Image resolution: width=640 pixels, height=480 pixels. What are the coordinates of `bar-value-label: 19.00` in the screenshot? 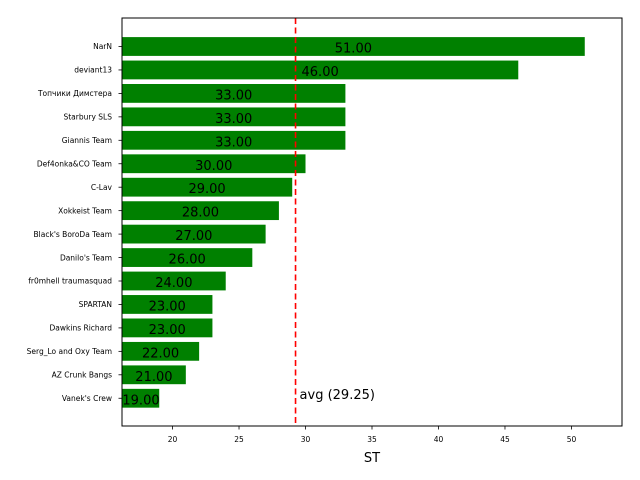 It's located at (140, 400).